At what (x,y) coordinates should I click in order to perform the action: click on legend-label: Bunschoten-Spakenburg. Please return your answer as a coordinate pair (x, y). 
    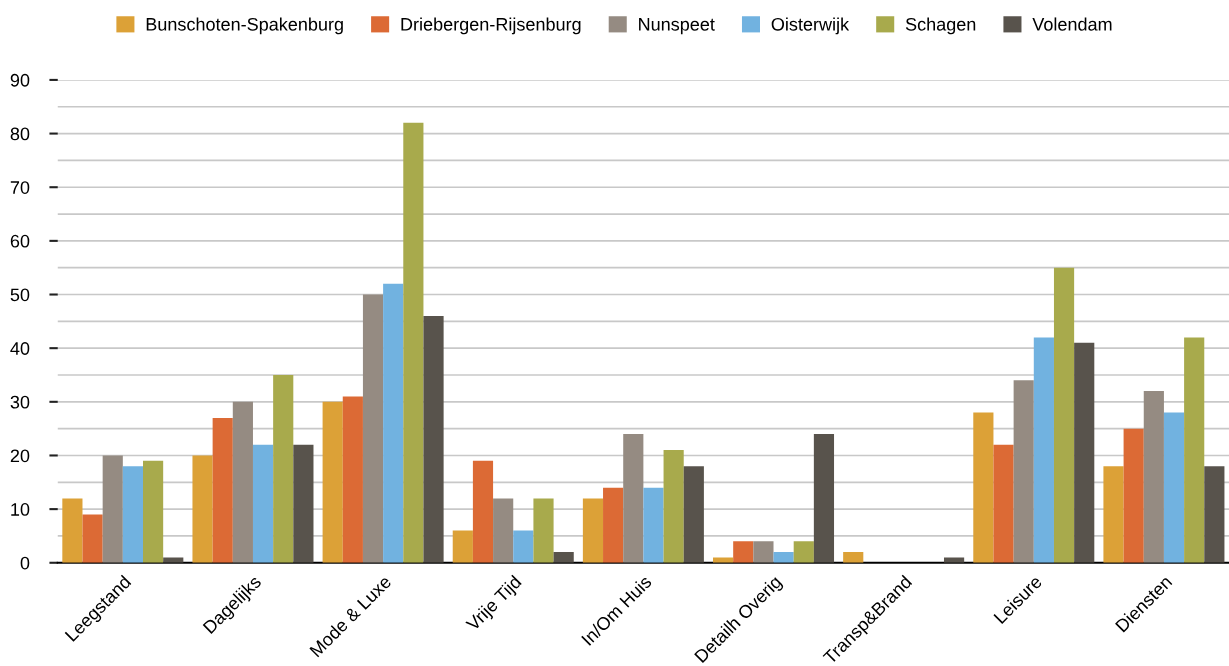
    Looking at the image, I should click on (244, 26).